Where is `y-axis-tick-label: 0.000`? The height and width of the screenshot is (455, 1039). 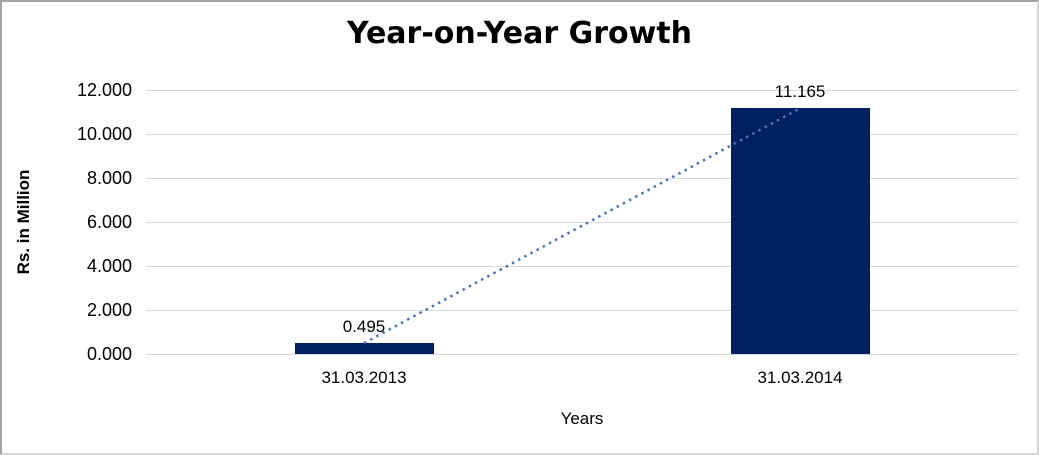
y-axis-tick-label: 0.000 is located at coordinates (109, 354).